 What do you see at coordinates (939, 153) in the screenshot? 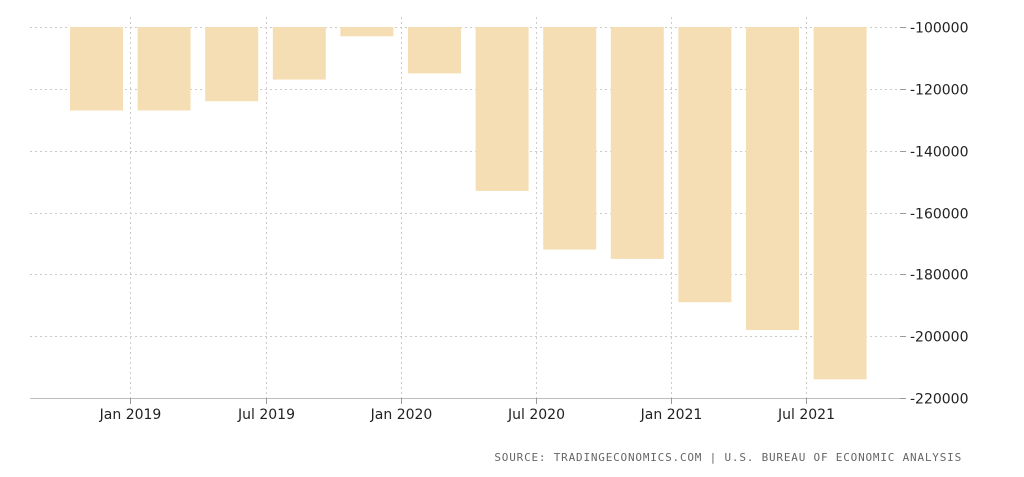
I see `y-tick-label: -140000` at bounding box center [939, 153].